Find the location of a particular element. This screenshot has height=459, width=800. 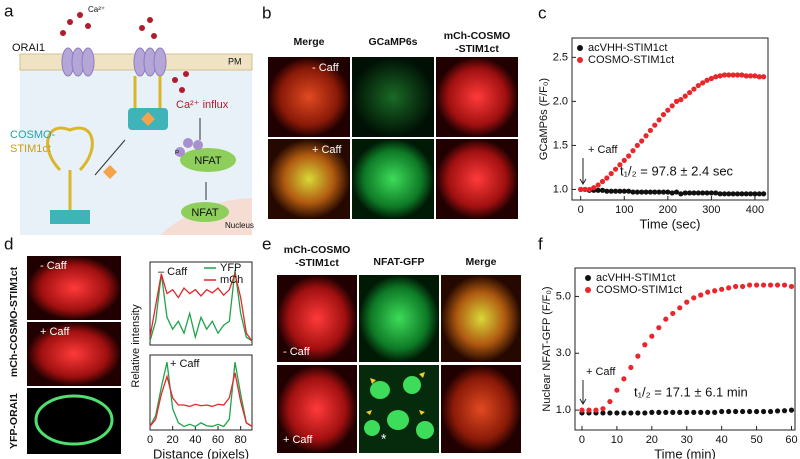

x-tick-label: 60 is located at coordinates (791, 440).